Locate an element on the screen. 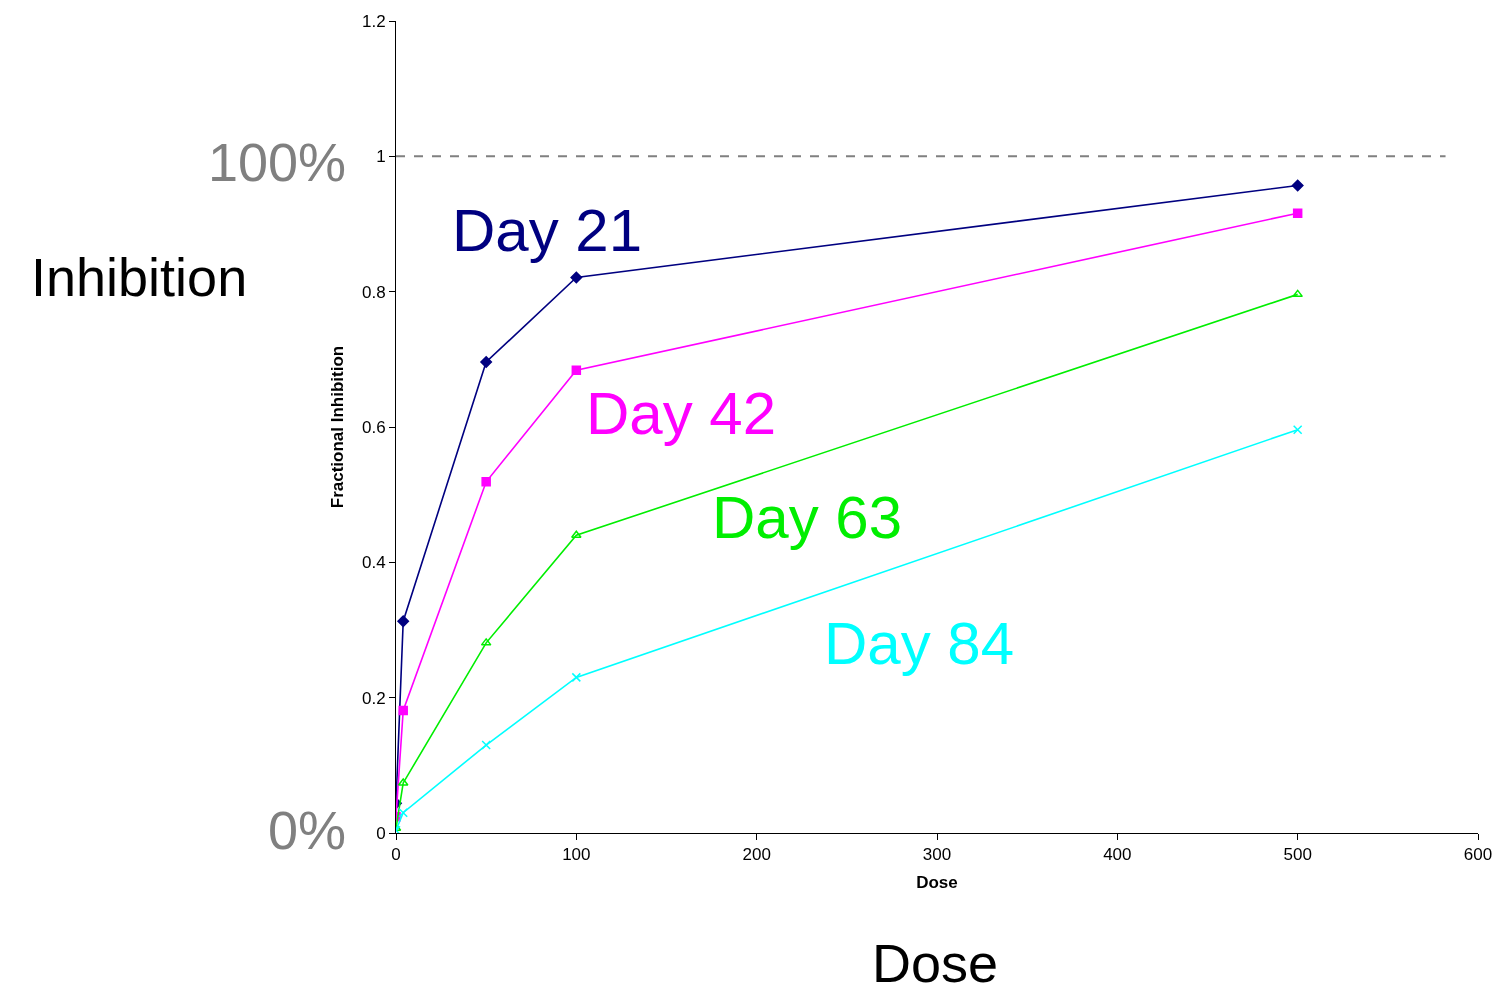 The height and width of the screenshot is (990, 1504). series-label: Day 21 is located at coordinates (547, 230).